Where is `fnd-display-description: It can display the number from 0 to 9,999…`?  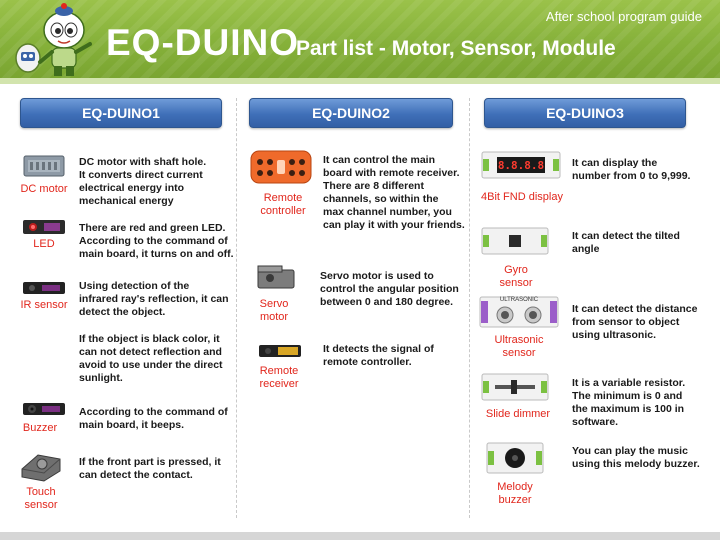 fnd-display-description: It can display the number from 0 to 9,999… is located at coordinates (631, 169).